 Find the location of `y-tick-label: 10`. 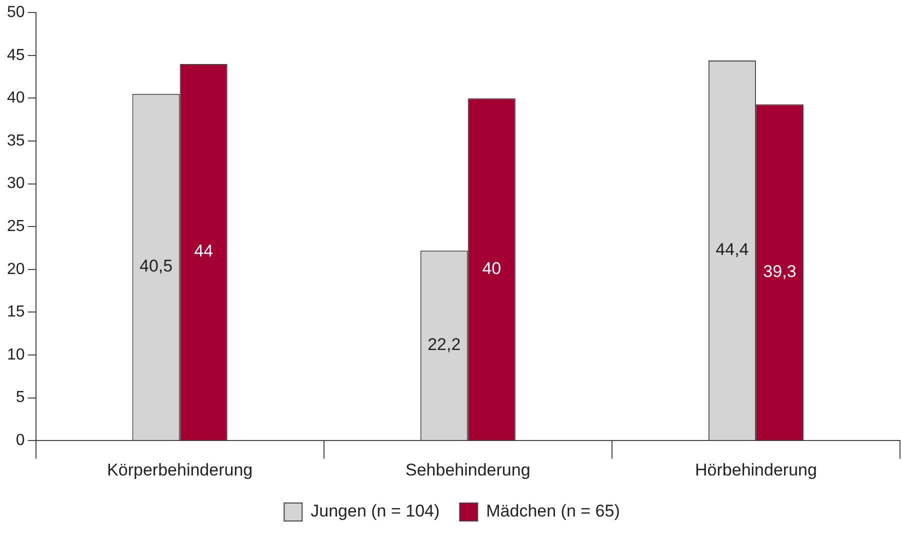

y-tick-label: 10 is located at coordinates (16, 355).